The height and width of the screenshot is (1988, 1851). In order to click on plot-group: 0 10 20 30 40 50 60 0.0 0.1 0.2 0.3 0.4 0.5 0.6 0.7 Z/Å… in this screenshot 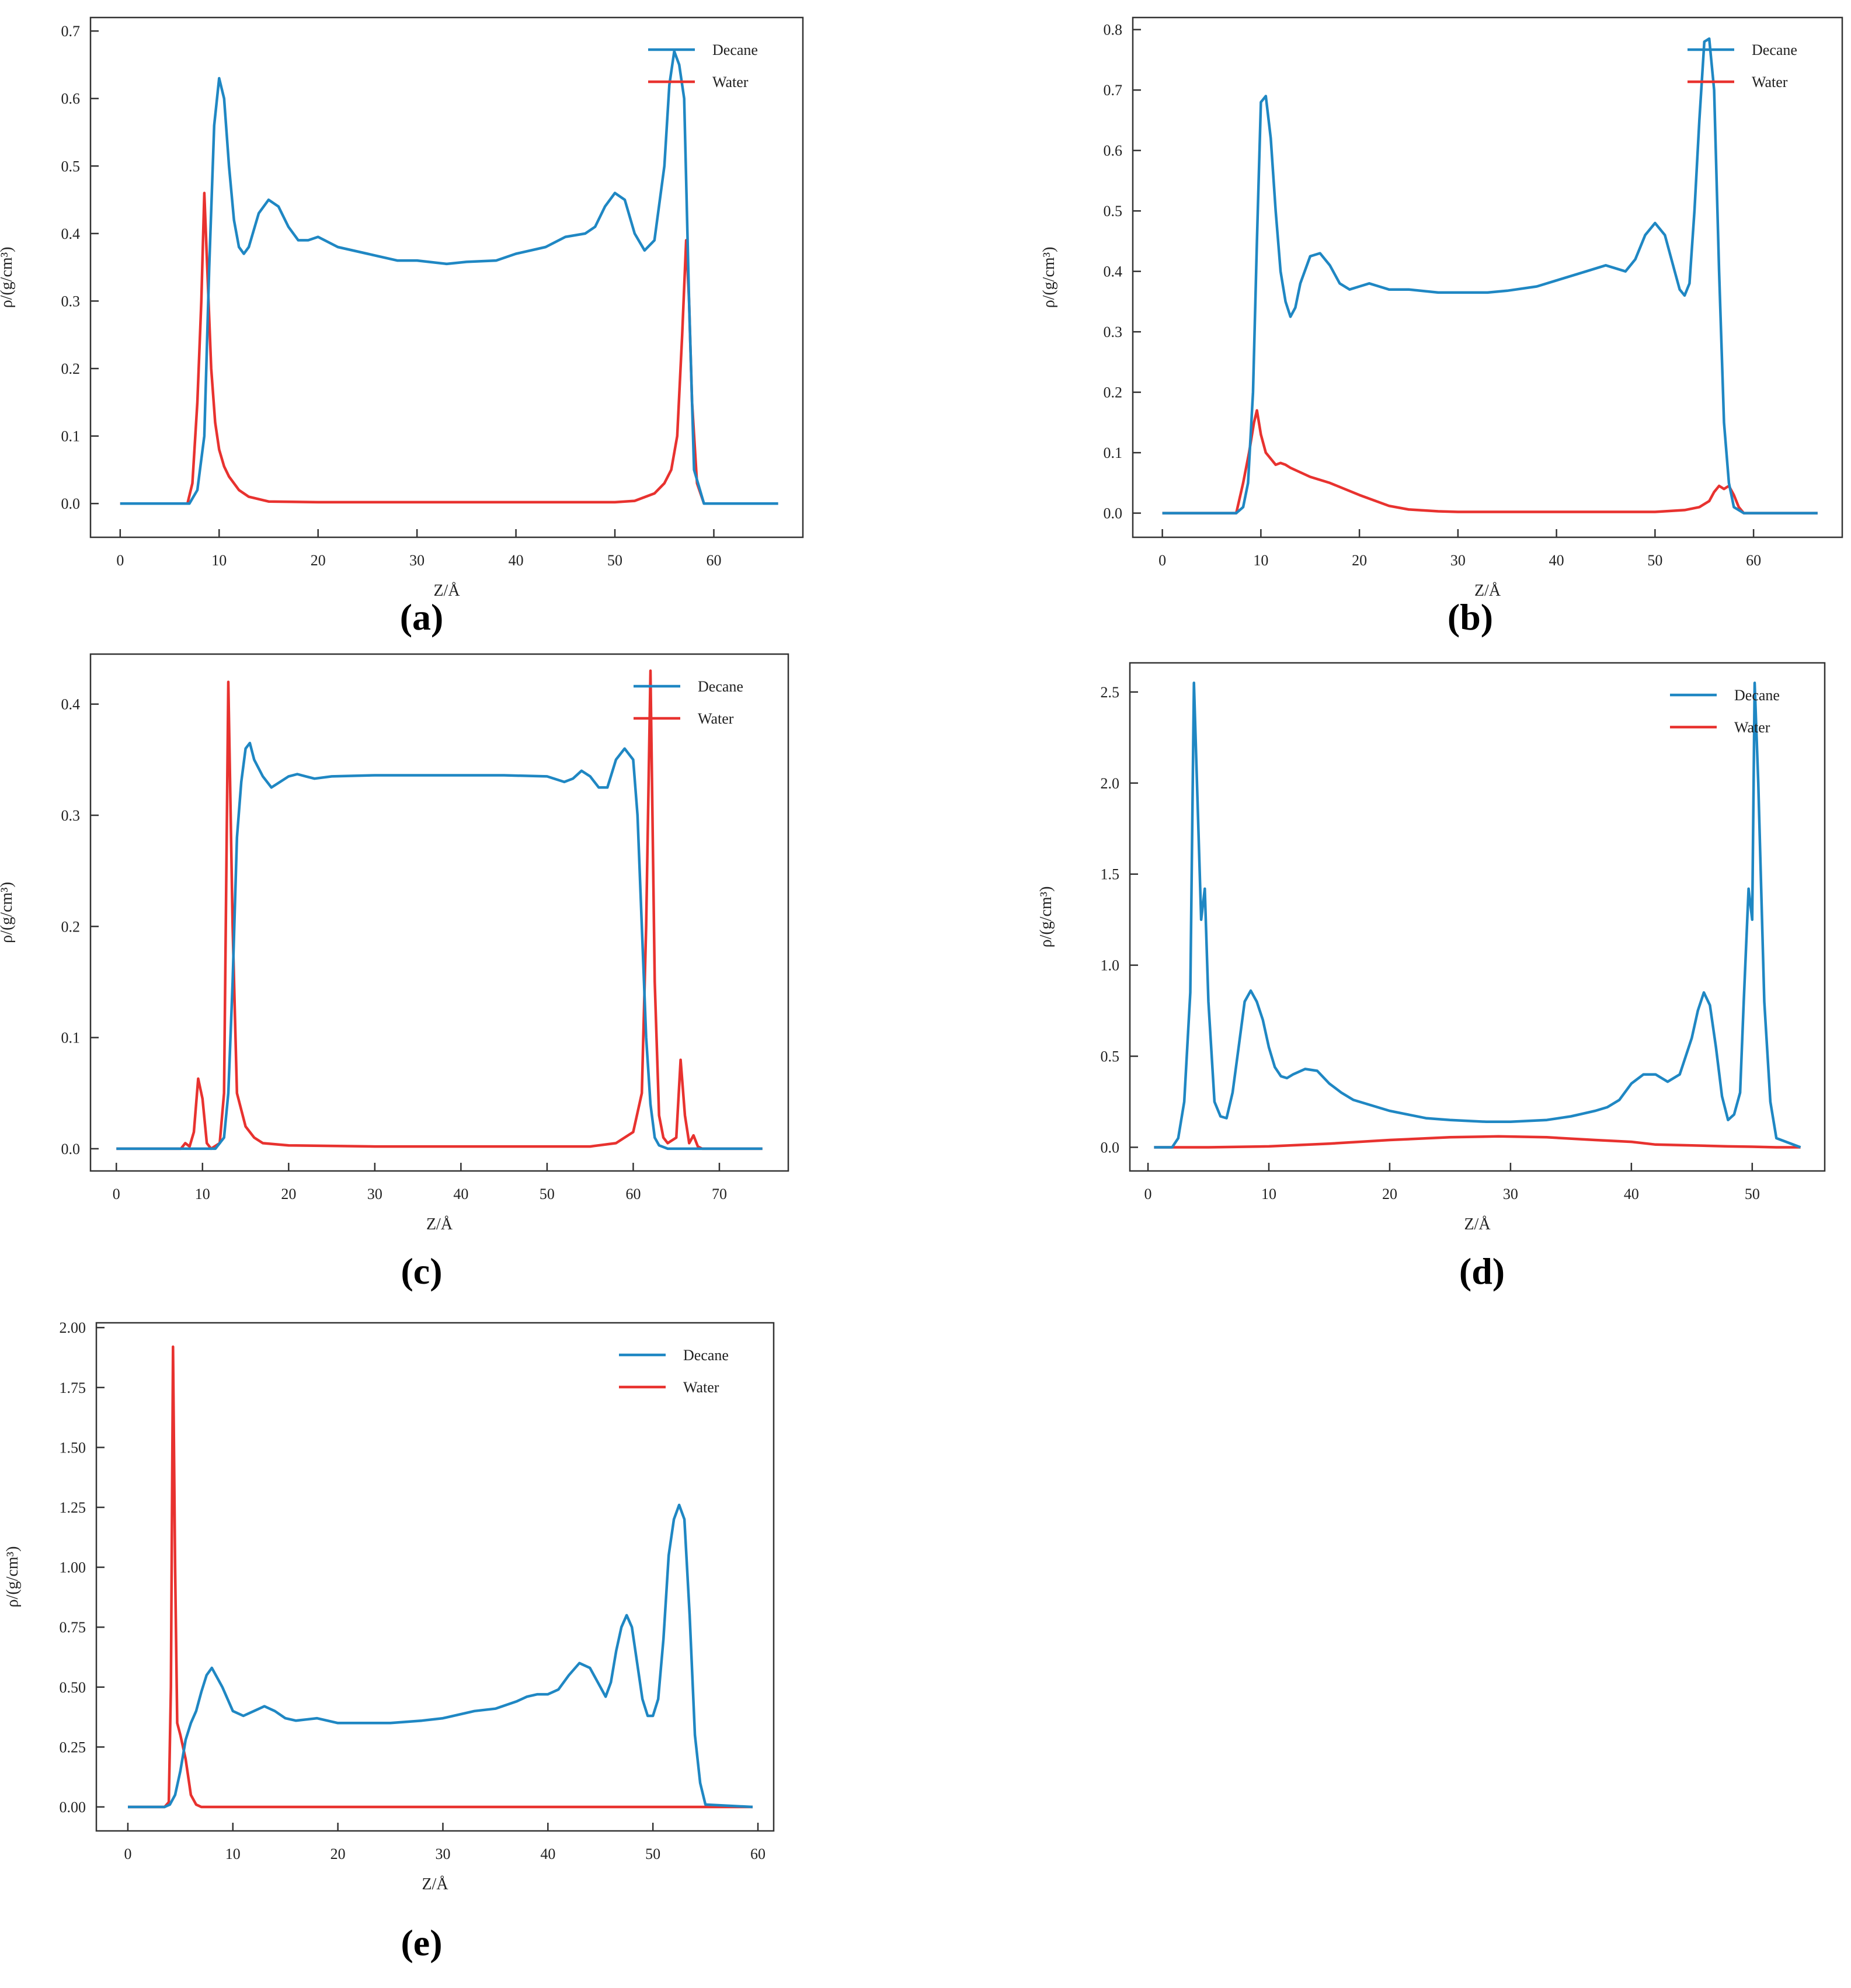, I will do `click(402, 308)`.